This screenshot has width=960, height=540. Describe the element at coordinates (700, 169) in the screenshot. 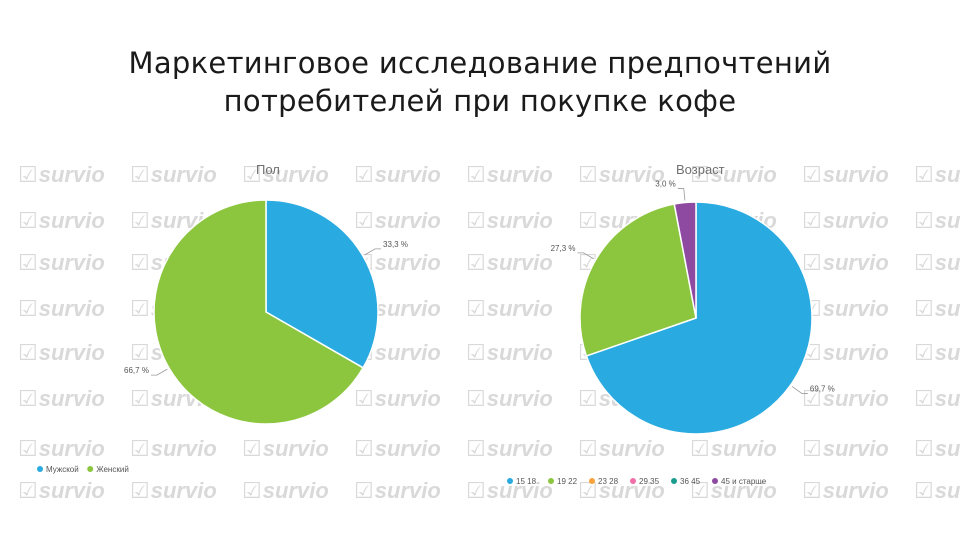

I see `pie-title: Возраст` at that location.